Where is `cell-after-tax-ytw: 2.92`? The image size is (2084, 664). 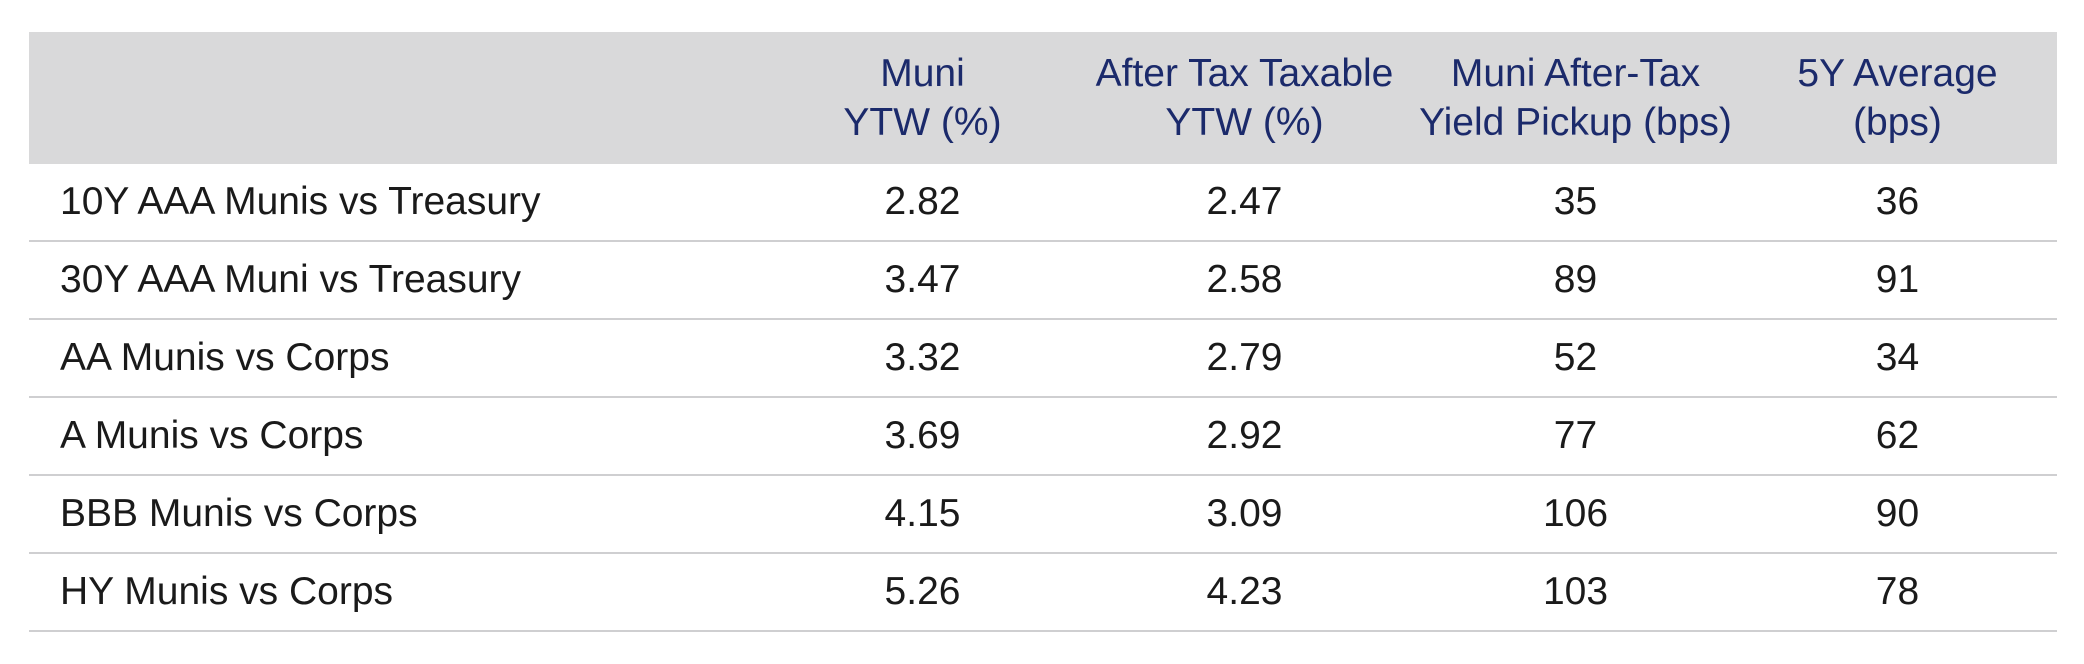 cell-after-tax-ytw: 2.92 is located at coordinates (1244, 436).